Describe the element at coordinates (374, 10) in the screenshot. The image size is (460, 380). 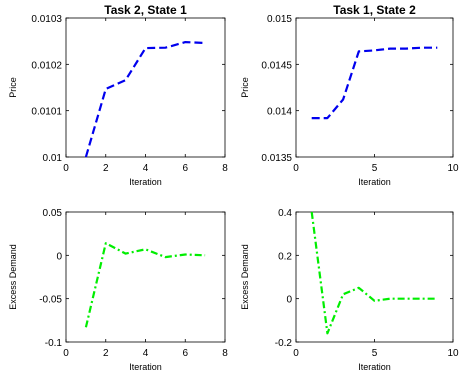
I see `chart-title: Task 1, State 2` at that location.